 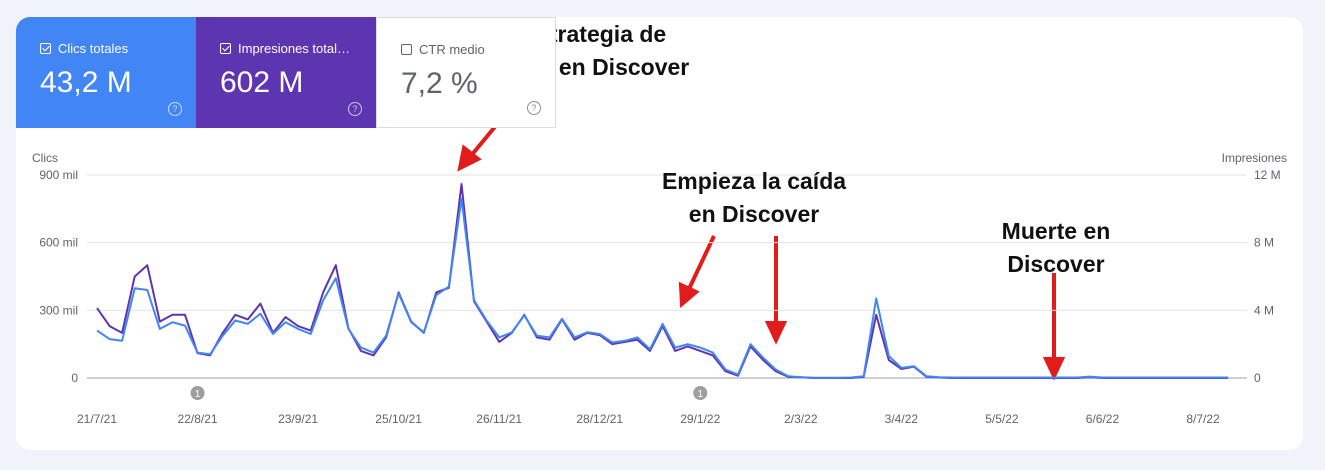 I want to click on x-tick-label: 23/9/21, so click(x=298, y=419).